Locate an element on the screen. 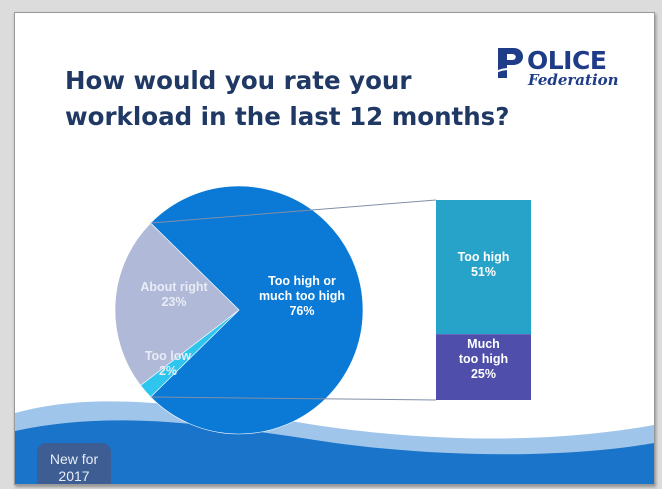  label-too-low-line-1: Too low is located at coordinates (168, 356).